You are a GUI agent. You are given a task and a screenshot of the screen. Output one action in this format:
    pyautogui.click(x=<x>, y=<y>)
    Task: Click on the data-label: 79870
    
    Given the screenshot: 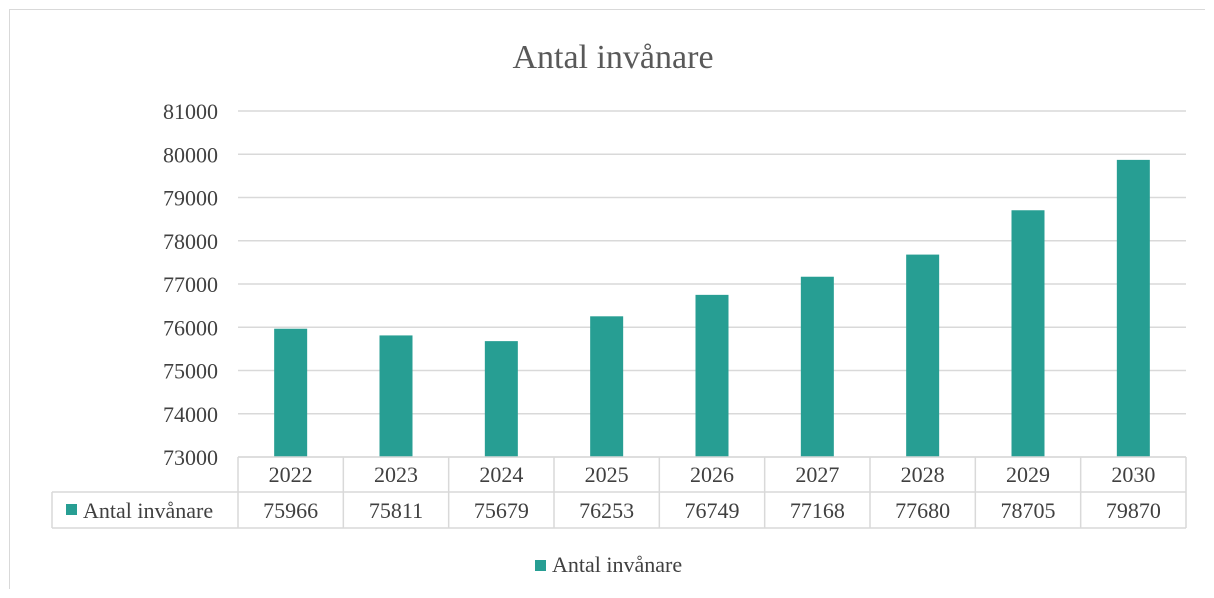 What is the action you would take?
    pyautogui.click(x=1133, y=510)
    